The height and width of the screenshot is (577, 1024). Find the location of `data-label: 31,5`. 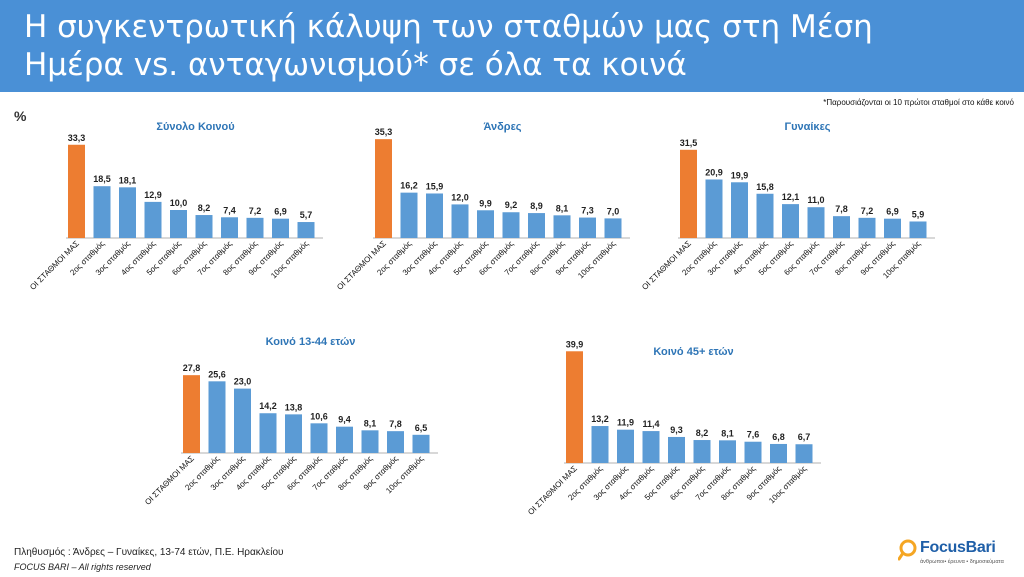

data-label: 31,5 is located at coordinates (689, 143).